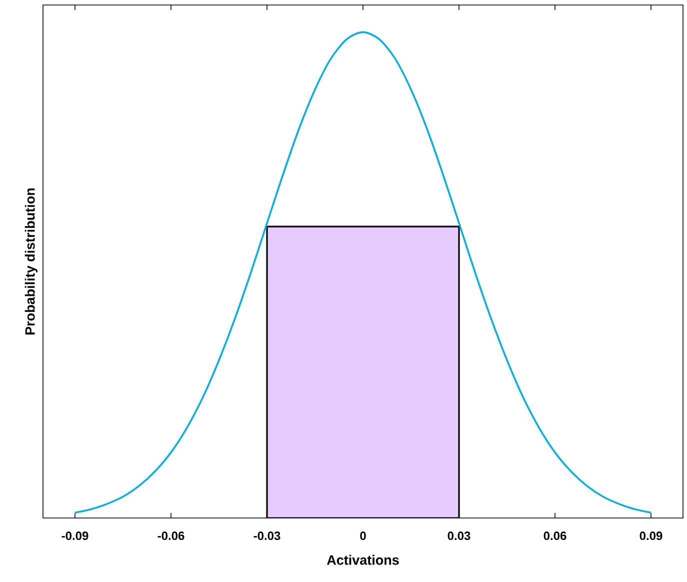  What do you see at coordinates (31, 261) in the screenshot?
I see `y-axis-title: Probability distribution` at bounding box center [31, 261].